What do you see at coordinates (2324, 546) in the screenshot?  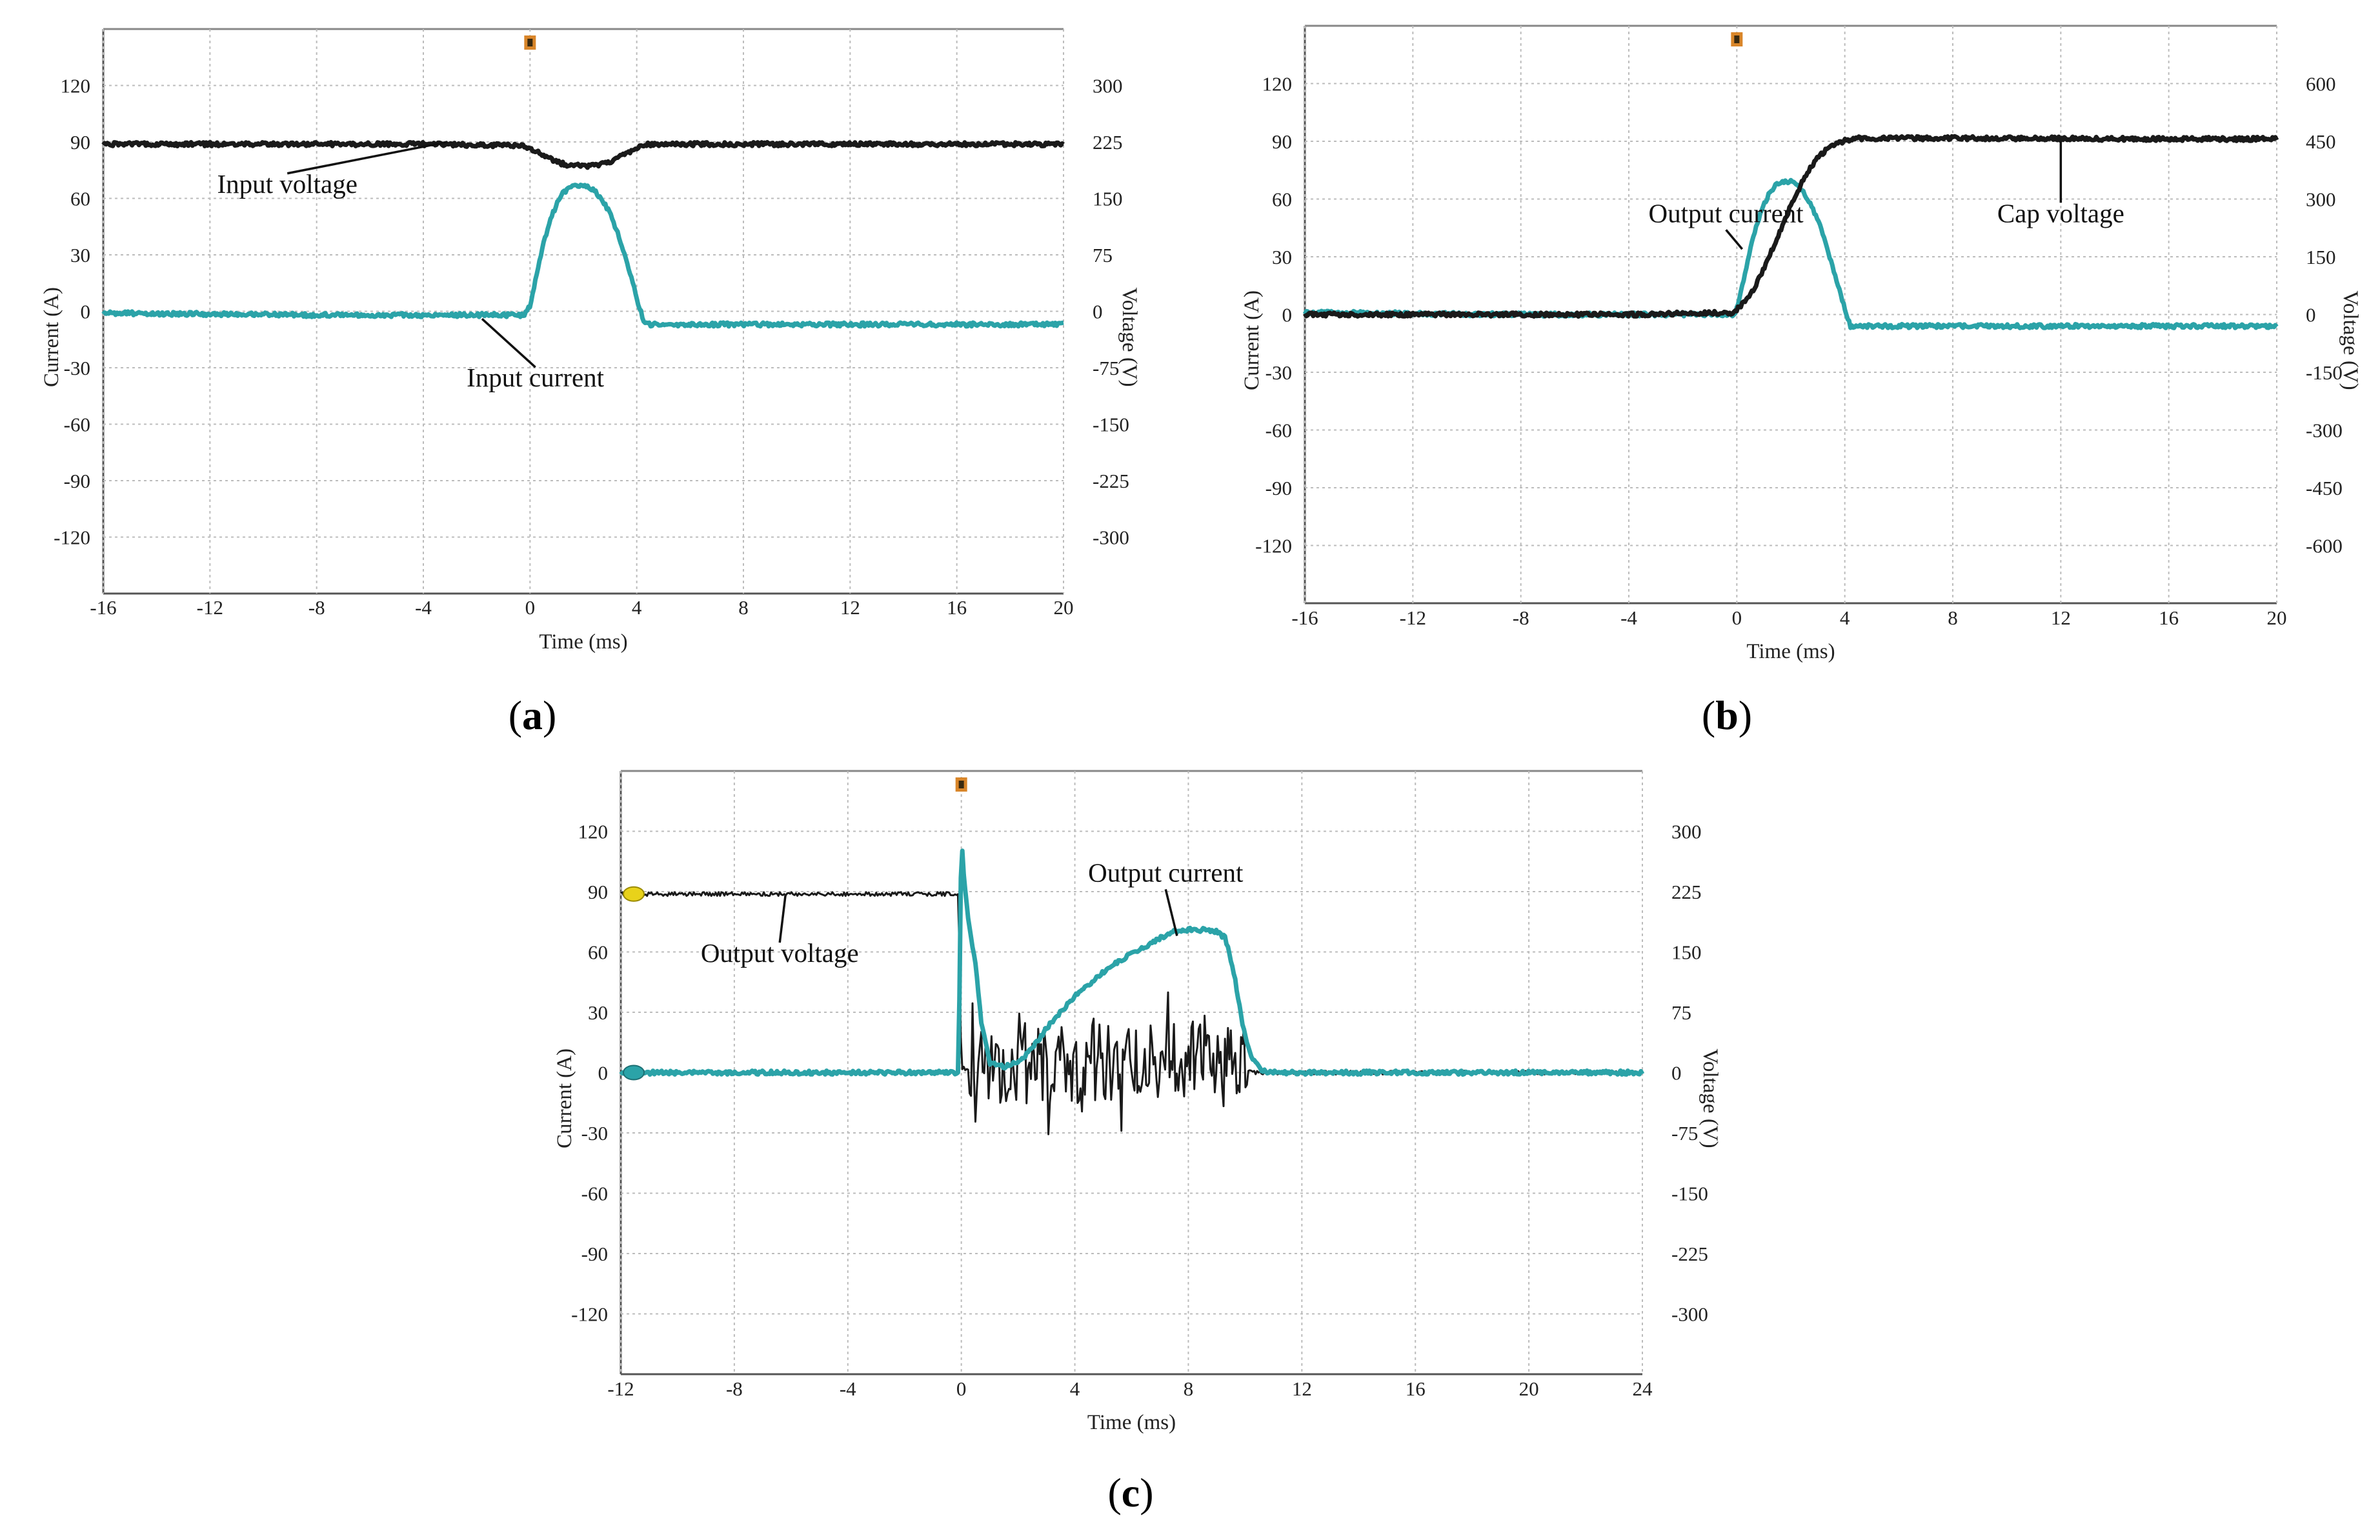 I see `y-right-tick-label: -600` at bounding box center [2324, 546].